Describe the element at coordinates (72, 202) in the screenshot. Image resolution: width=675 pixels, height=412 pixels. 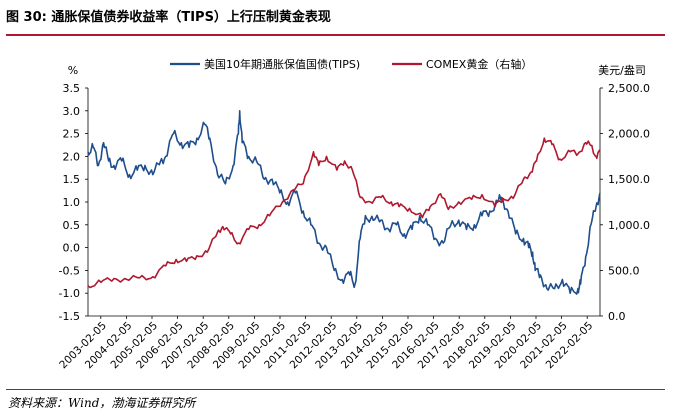
I see `left-tick-label: 1.0` at that location.